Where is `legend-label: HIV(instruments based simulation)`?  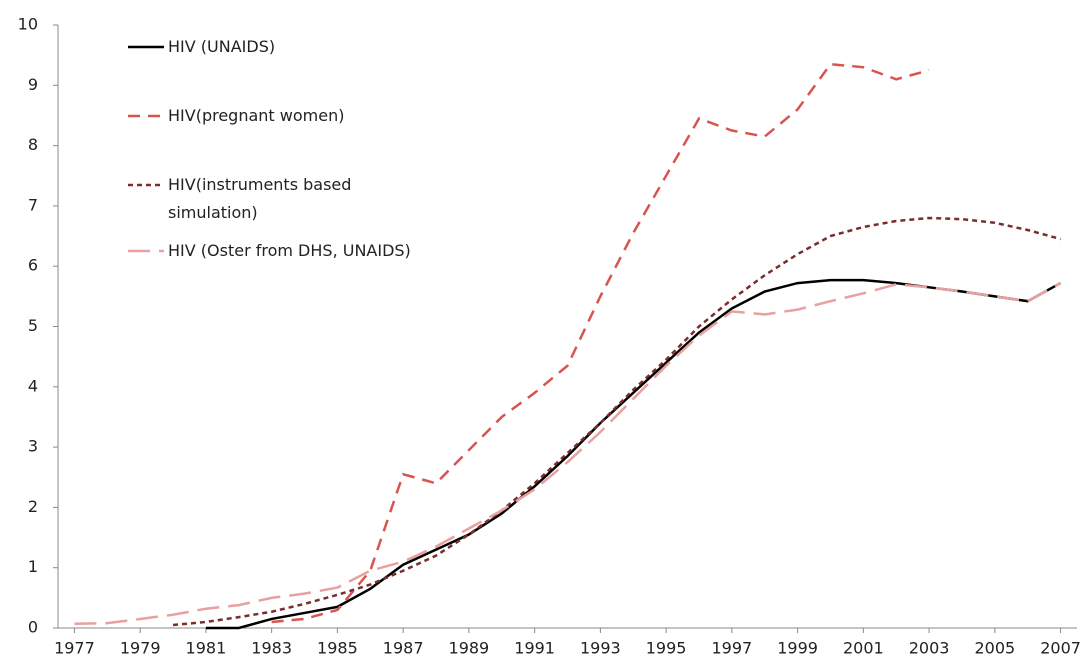 legend-label: HIV(instruments based simulation) is located at coordinates (260, 198).